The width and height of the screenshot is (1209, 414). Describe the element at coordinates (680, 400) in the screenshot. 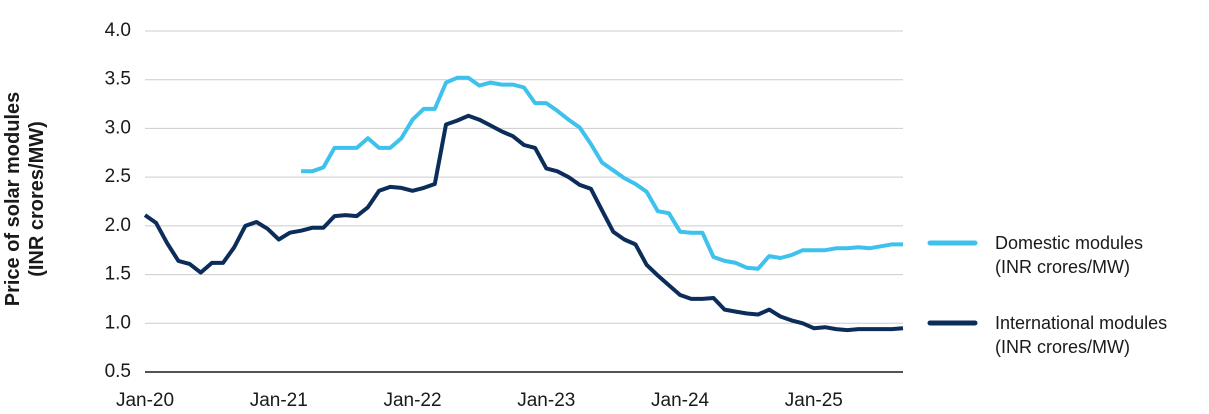

I see `x-tick-label: Jan-24` at that location.